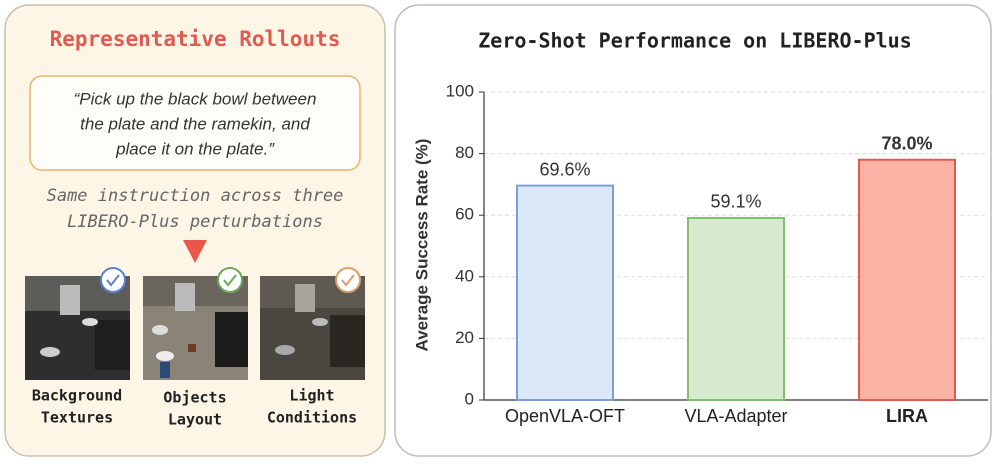  Describe the element at coordinates (195, 148) in the screenshot. I see `instruction-line: place it on the plate.”` at that location.